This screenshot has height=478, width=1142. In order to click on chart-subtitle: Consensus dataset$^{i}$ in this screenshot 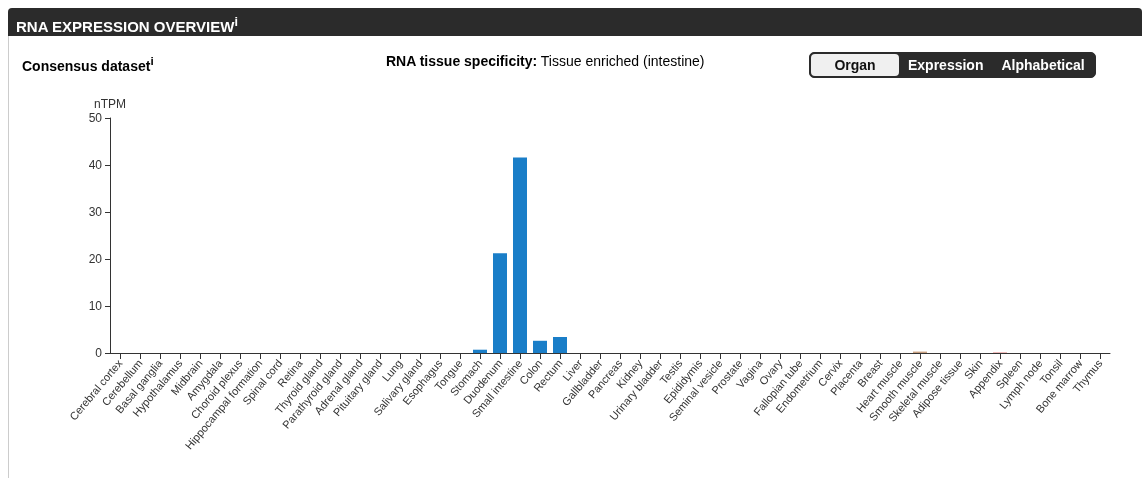, I will do `click(88, 64)`.